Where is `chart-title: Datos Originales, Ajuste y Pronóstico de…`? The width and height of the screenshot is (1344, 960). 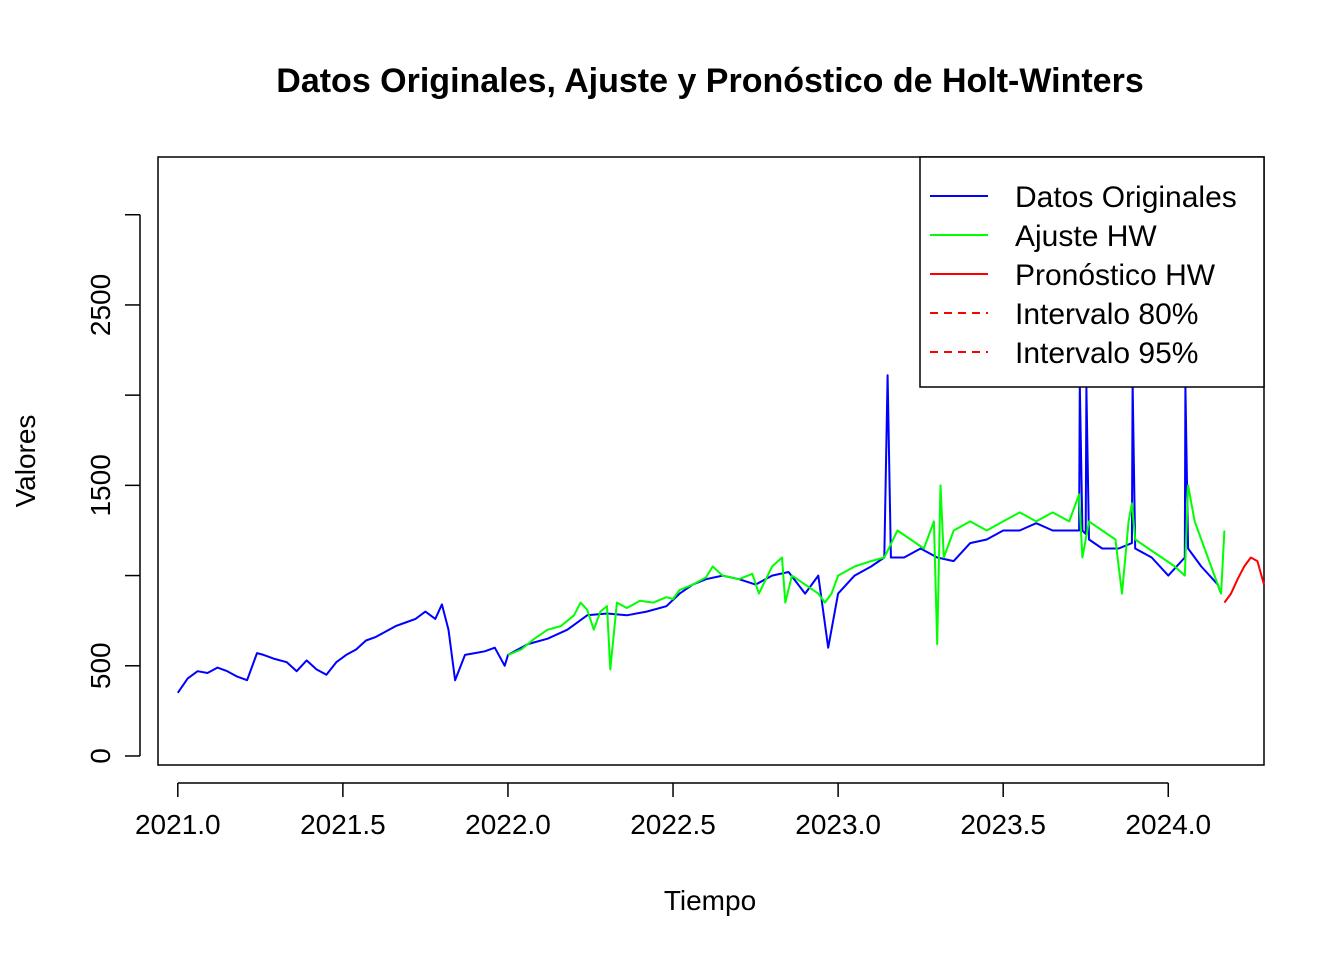 chart-title: Datos Originales, Ajuste y Pronóstico de… is located at coordinates (709, 81).